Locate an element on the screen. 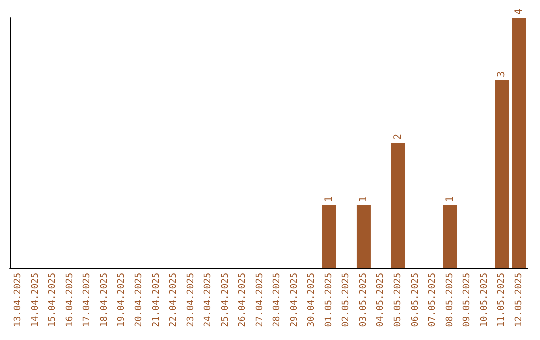 This screenshot has width=540, height=340. x-tick-label: 11.05.2025 is located at coordinates (502, 300).